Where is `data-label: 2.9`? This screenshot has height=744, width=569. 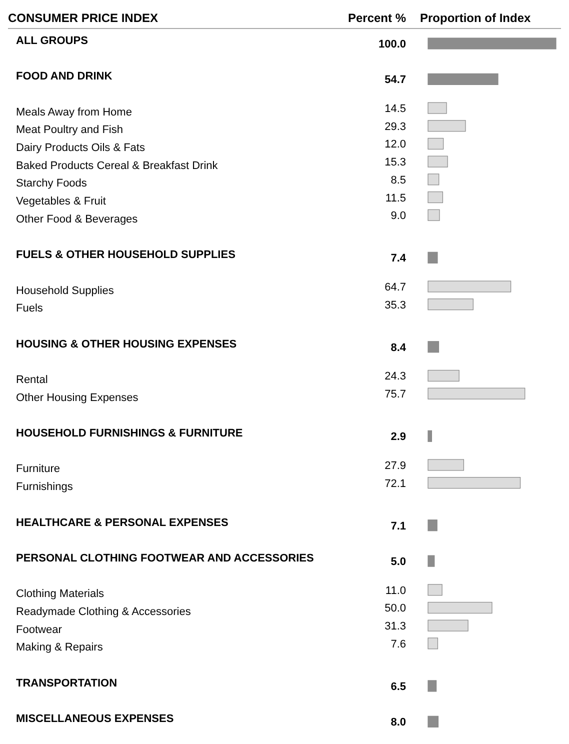 data-label: 2.9 is located at coordinates (398, 437).